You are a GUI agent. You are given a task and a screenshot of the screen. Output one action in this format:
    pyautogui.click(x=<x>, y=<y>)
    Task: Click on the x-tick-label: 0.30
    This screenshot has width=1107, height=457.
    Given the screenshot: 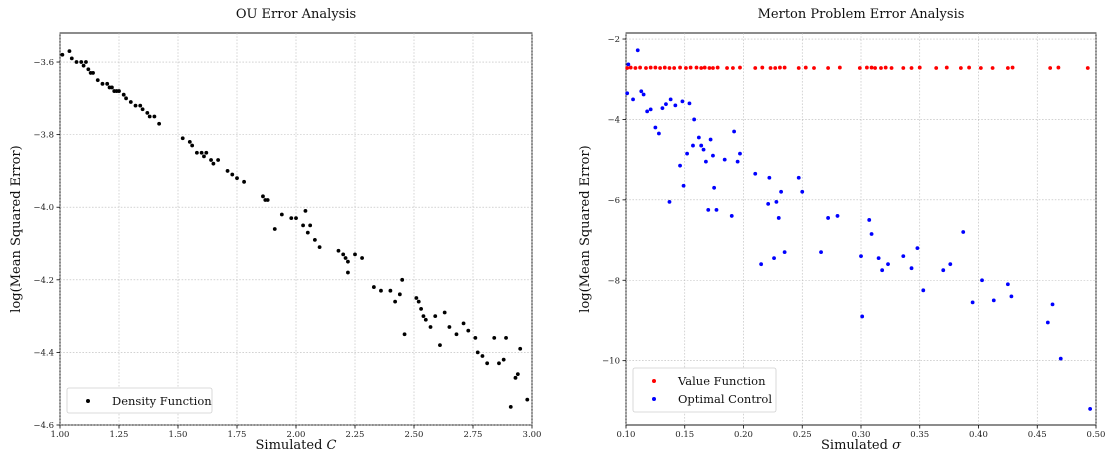 What is the action you would take?
    pyautogui.click(x=861, y=435)
    